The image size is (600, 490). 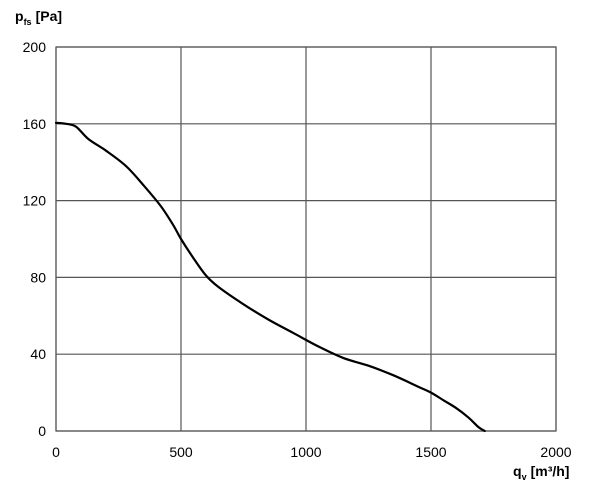 What do you see at coordinates (524, 477) in the screenshot?
I see `x-axis-label-sub: v` at bounding box center [524, 477].